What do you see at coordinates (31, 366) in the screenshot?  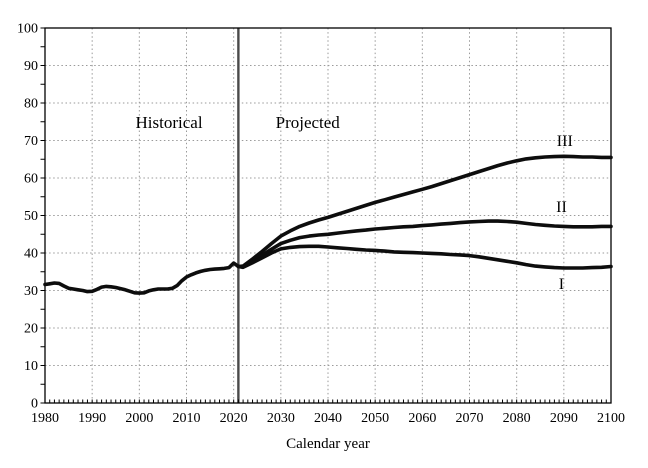 I see `y-tick-label: 10` at bounding box center [31, 366].